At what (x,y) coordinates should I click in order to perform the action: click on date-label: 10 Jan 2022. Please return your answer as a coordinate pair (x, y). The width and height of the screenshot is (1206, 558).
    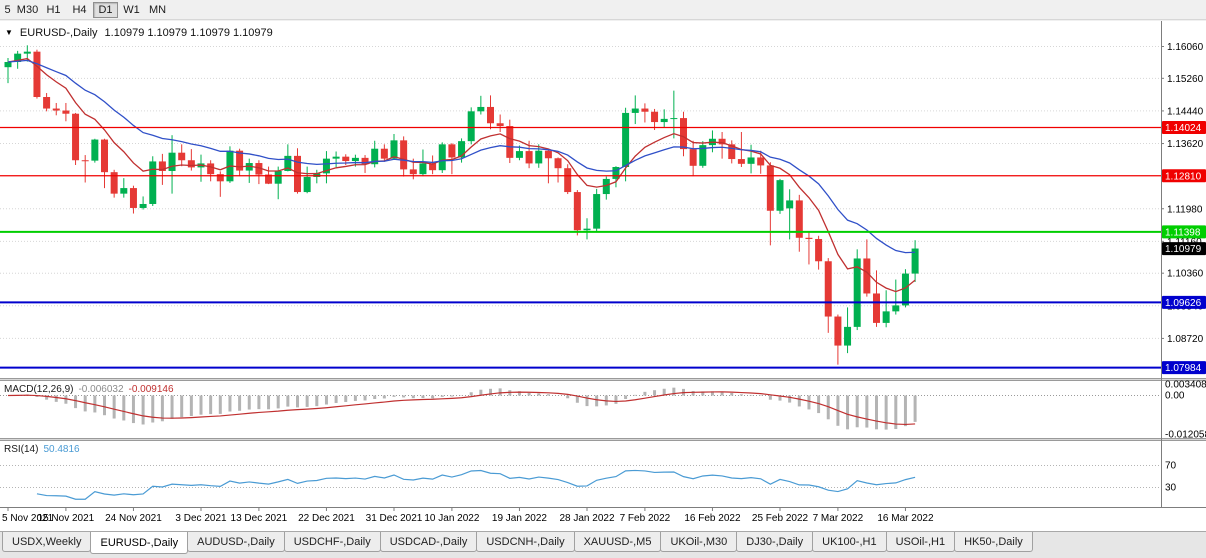
    Looking at the image, I should click on (451, 518).